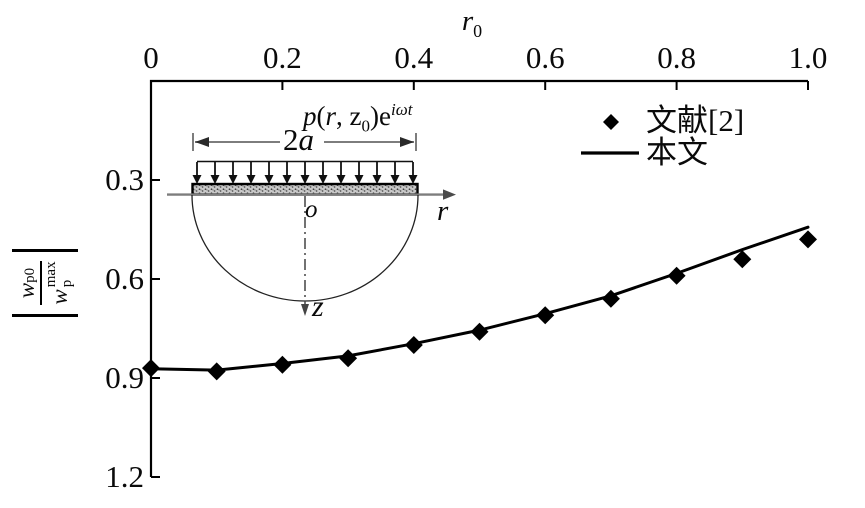 The image size is (865, 508). What do you see at coordinates (401, 109) in the screenshot?
I see `load-label-exp: iωt` at bounding box center [401, 109].